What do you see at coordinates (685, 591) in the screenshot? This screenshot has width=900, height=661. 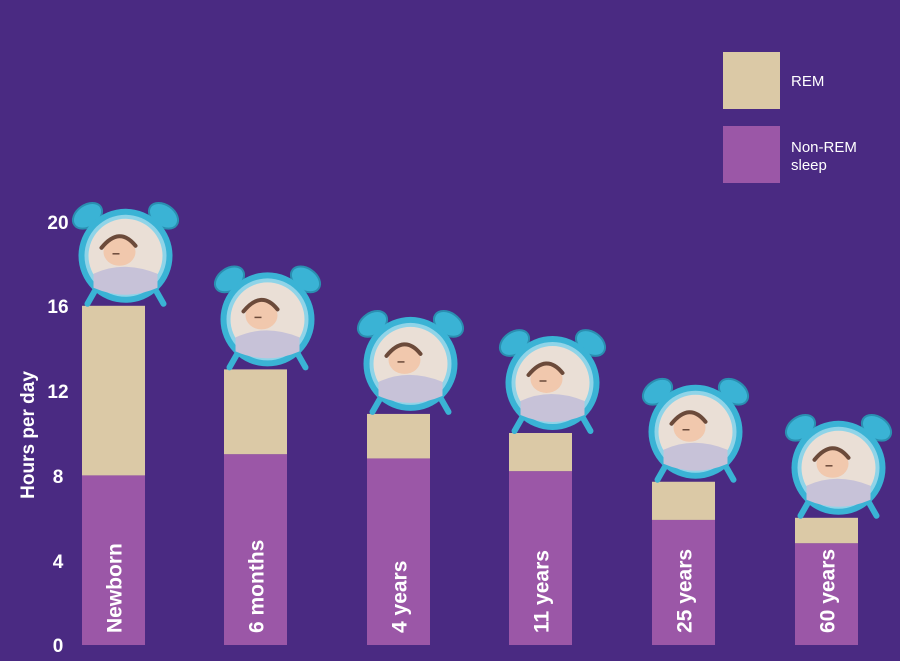 I see `category-label: 25 years` at bounding box center [685, 591].